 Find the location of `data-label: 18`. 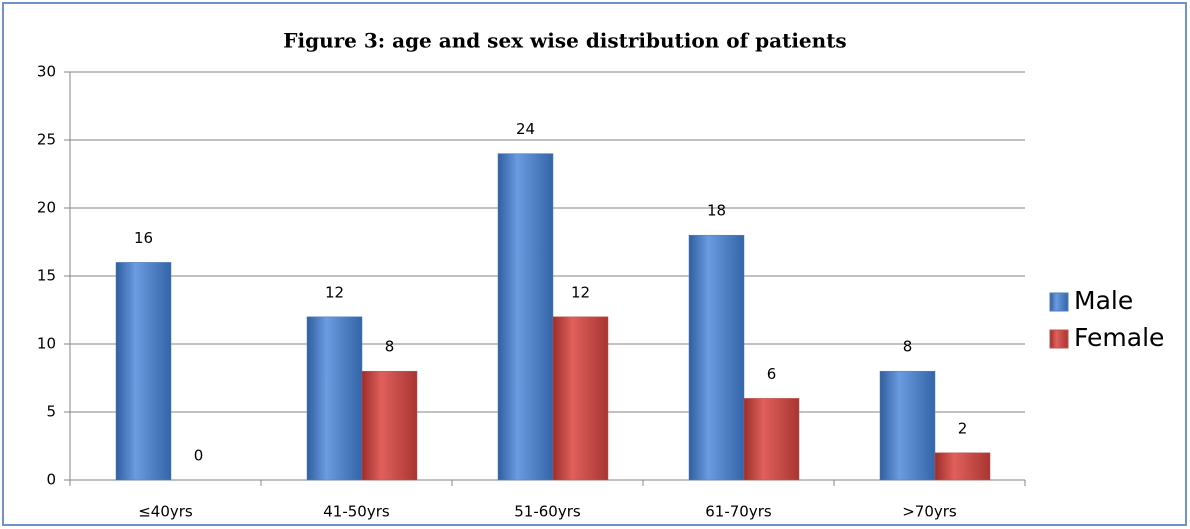

data-label: 18 is located at coordinates (716, 211).